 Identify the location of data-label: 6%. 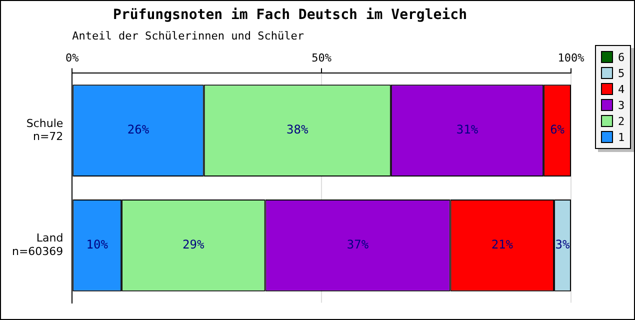
(558, 129).